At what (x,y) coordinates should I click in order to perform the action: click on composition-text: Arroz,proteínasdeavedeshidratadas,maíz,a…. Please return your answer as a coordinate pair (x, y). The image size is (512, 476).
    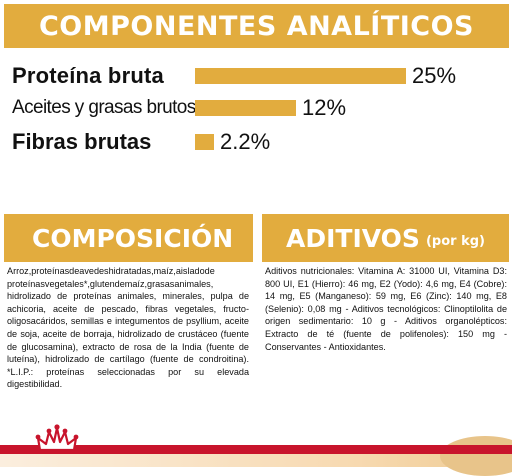
    Looking at the image, I should click on (128, 328).